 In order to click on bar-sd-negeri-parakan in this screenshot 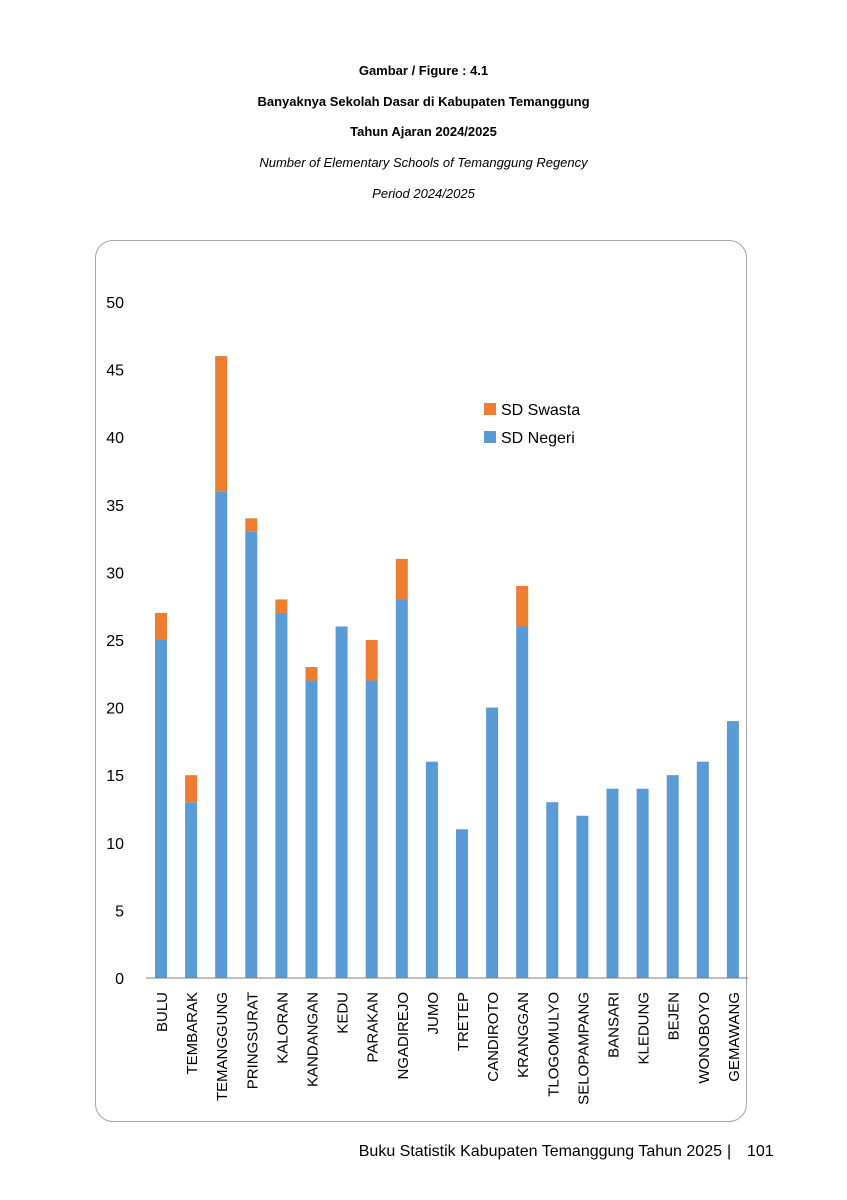, I will do `click(371, 829)`.